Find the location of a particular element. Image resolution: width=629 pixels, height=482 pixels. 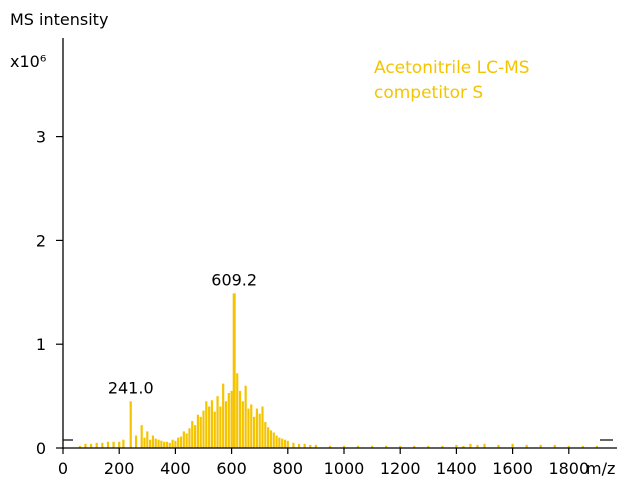

x-tick-label: 1400 is located at coordinates (456, 468).